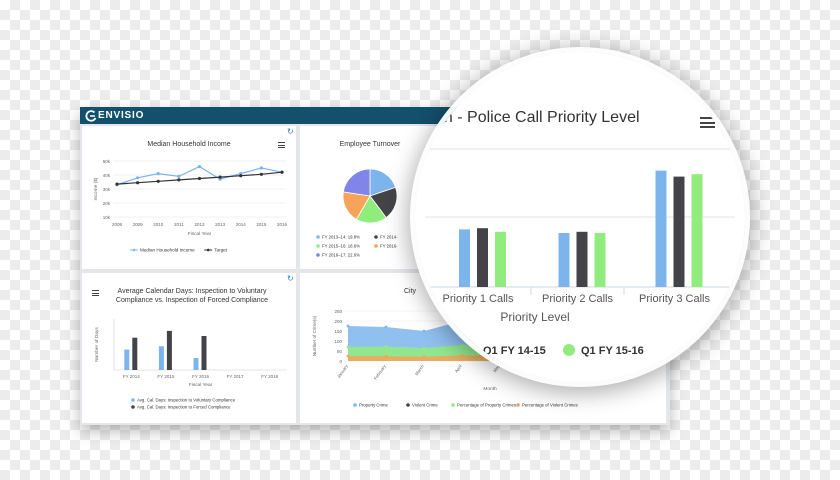  Describe the element at coordinates (138, 224) in the screenshot. I see `x-tick-label: 2009` at that location.